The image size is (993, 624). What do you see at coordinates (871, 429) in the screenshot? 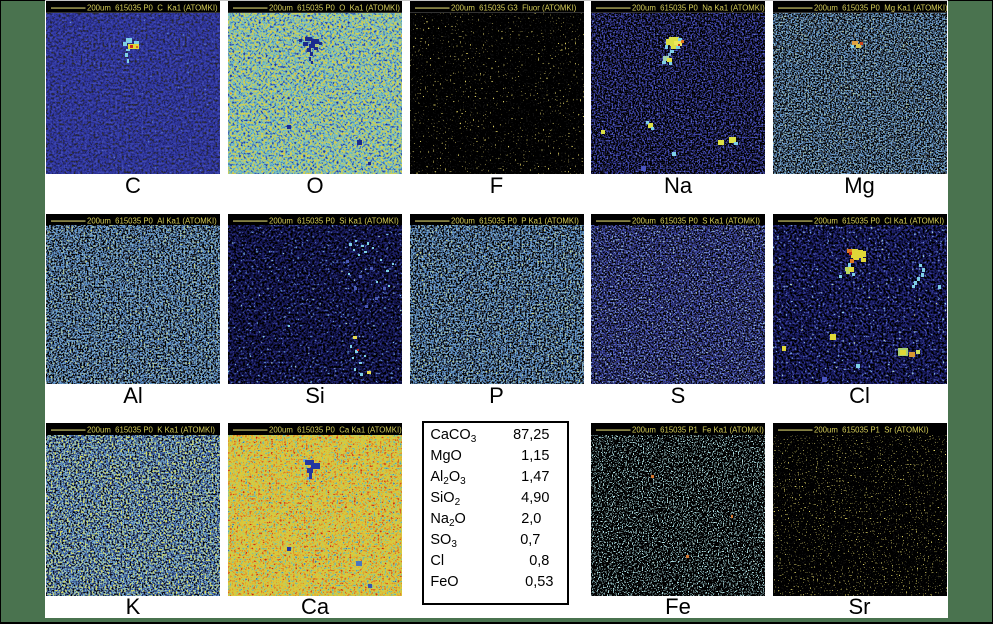
I see `svg-text: 200um 615035 P1 Sr (ATOMKI)` at bounding box center [871, 429].